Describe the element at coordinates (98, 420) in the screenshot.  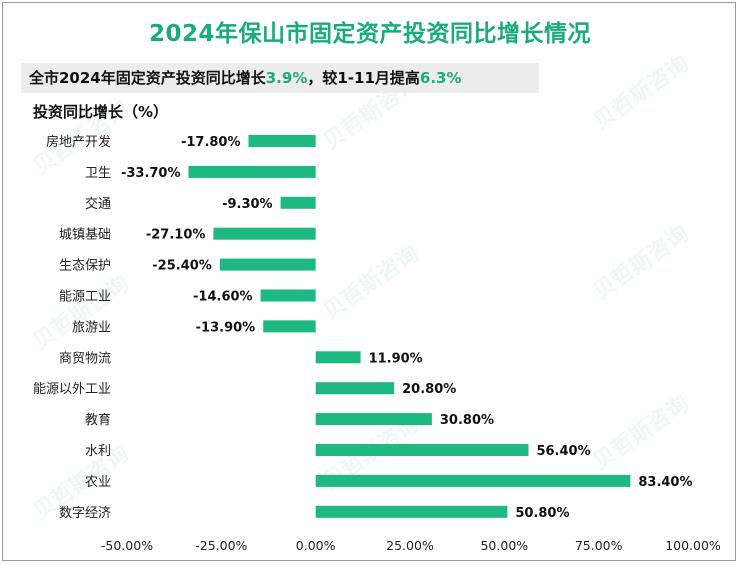
I see `category-label: 教育` at that location.